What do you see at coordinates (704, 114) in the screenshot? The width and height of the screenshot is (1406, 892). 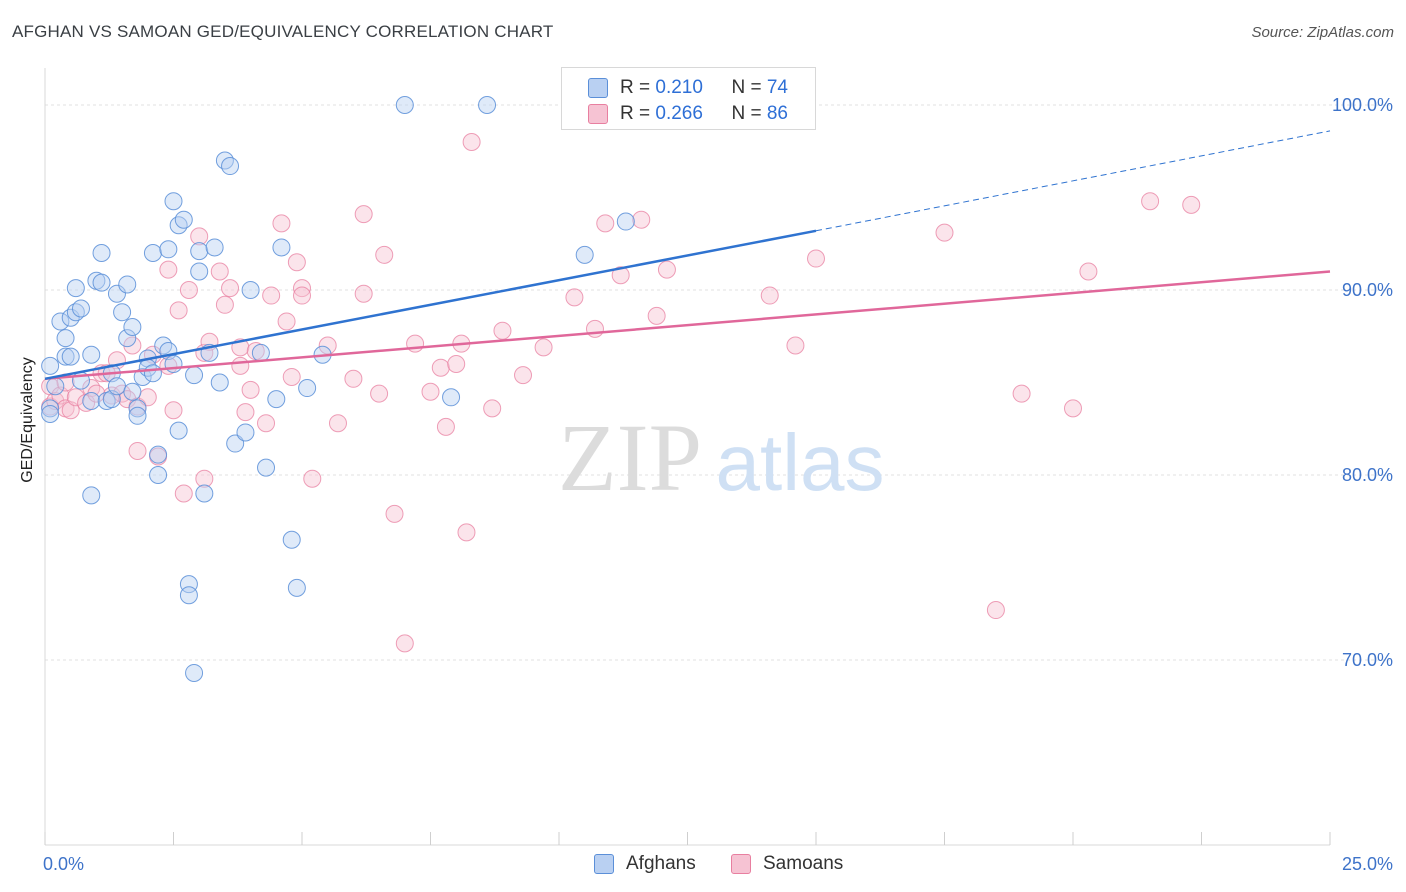 I see `samoans-stats: R = 0.266 N = 86` at bounding box center [704, 114].